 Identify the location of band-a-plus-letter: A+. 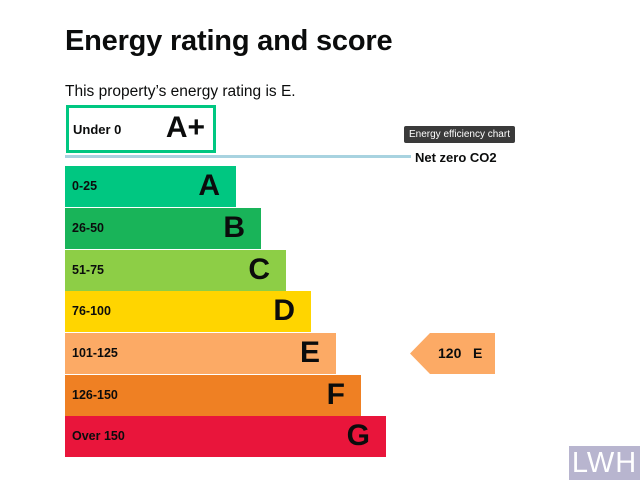
(185, 127).